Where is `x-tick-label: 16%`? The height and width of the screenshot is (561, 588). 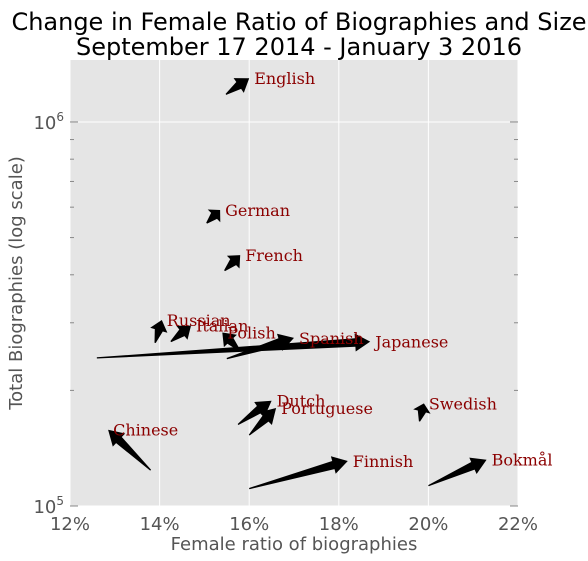
x-tick-label: 16% is located at coordinates (249, 524).